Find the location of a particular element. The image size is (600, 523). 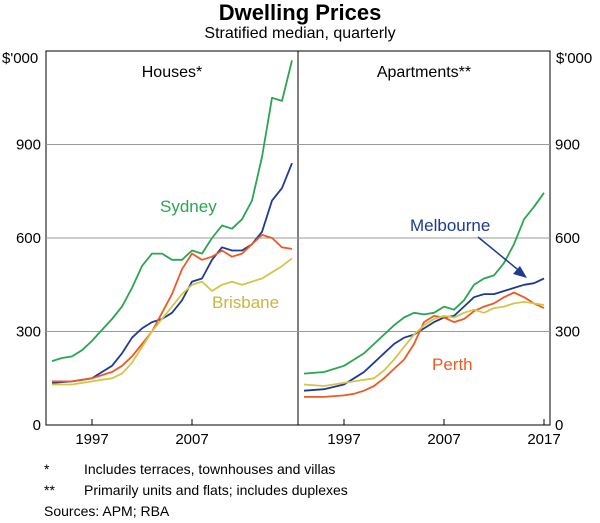

chart-title: Dwelling Prices is located at coordinates (300, 12).